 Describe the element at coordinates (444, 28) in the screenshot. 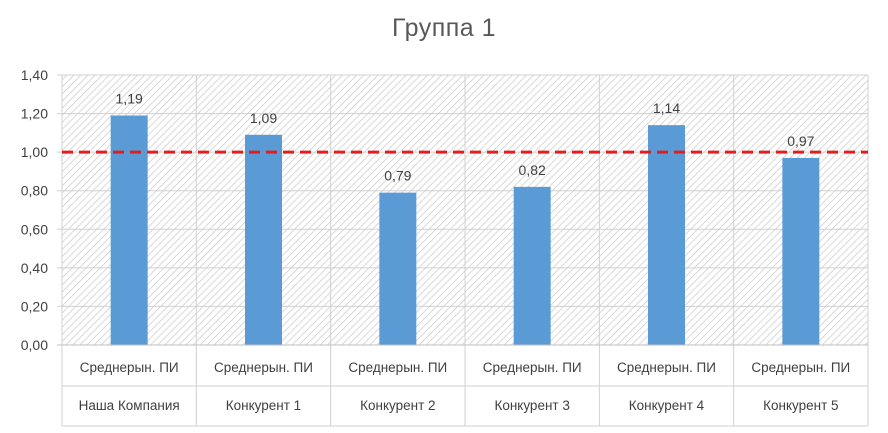

I see `chart-title: Группа 1` at that location.